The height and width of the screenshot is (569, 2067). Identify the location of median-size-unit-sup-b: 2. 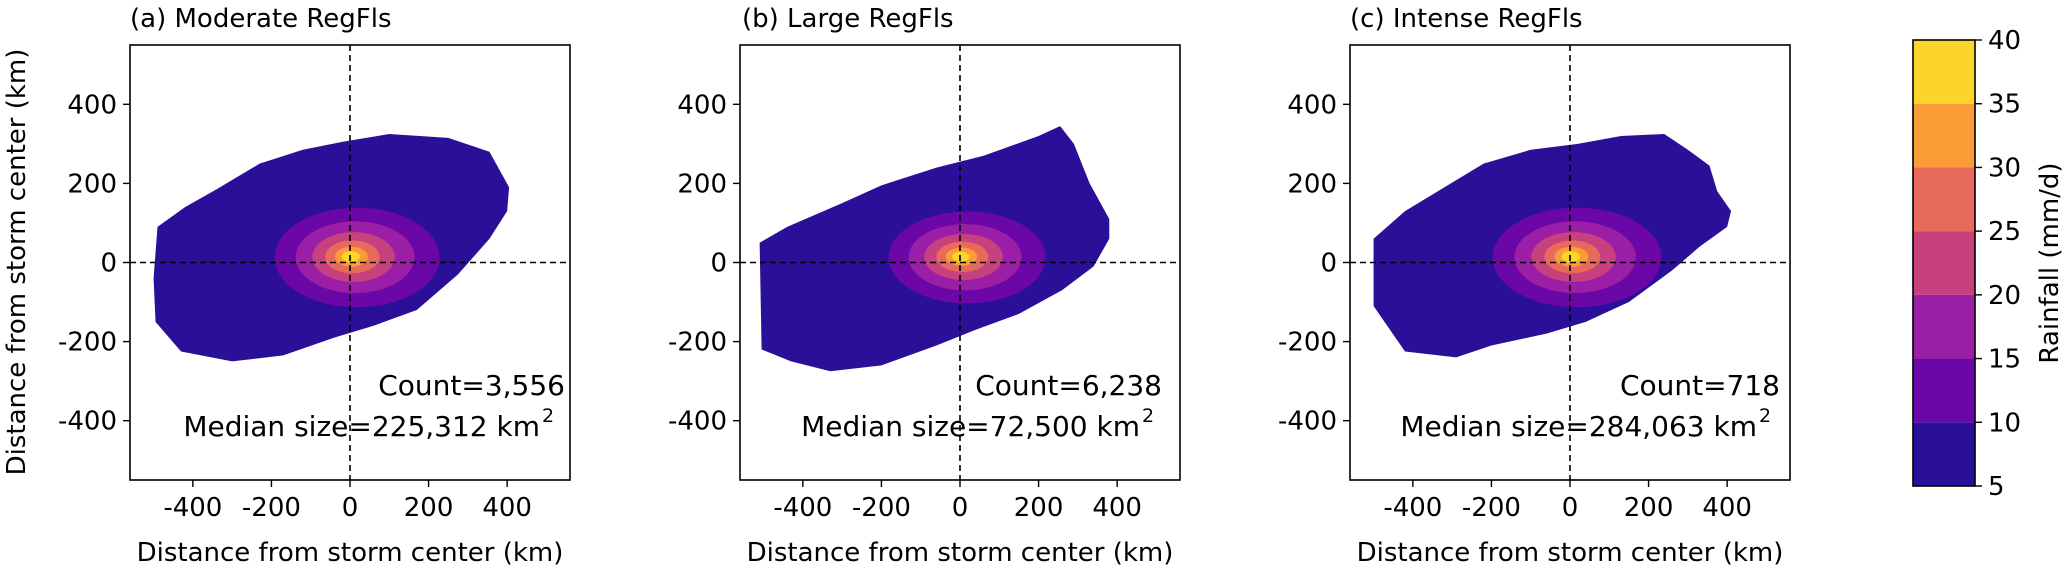
(1148, 416).